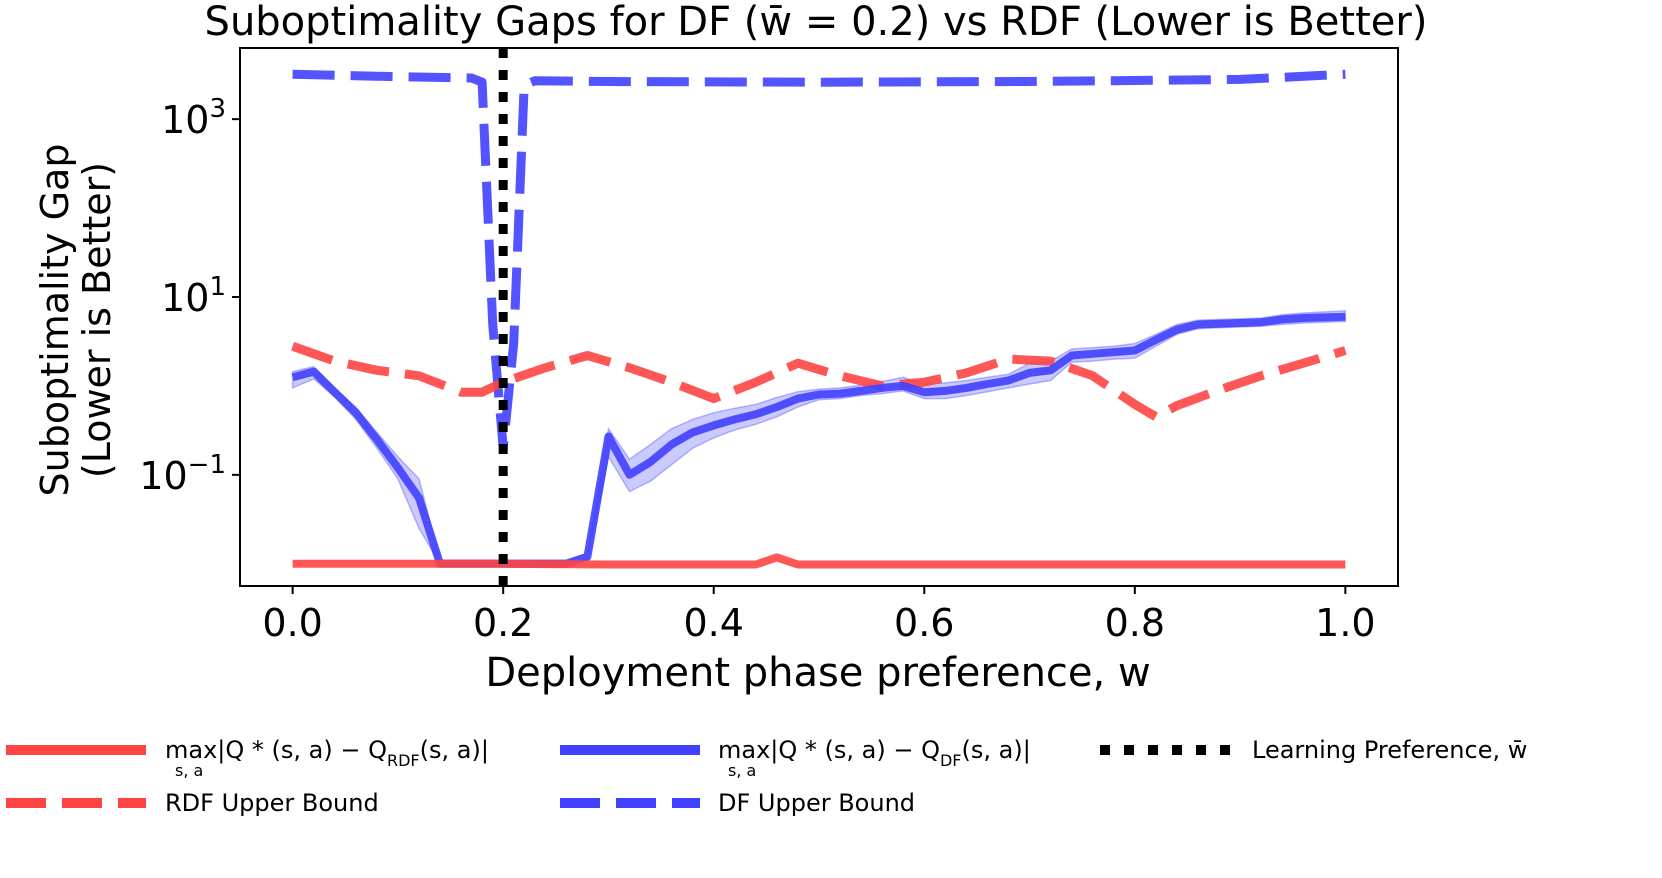  What do you see at coordinates (1345, 623) in the screenshot?
I see `x-tick-label: 1.0` at bounding box center [1345, 623].